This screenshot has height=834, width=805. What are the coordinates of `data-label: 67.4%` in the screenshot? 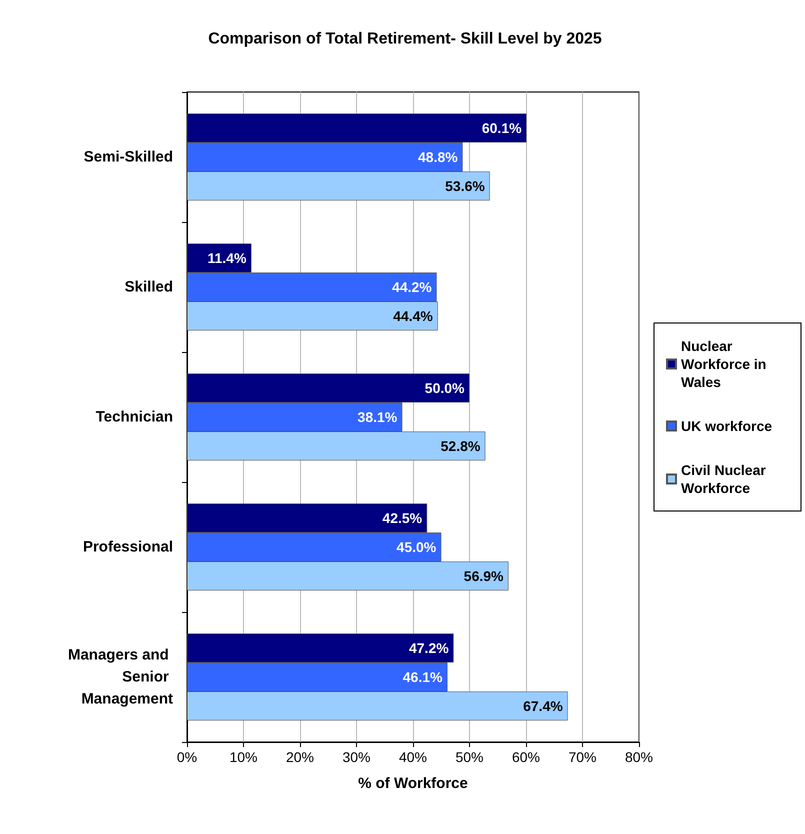 It's located at (543, 706).